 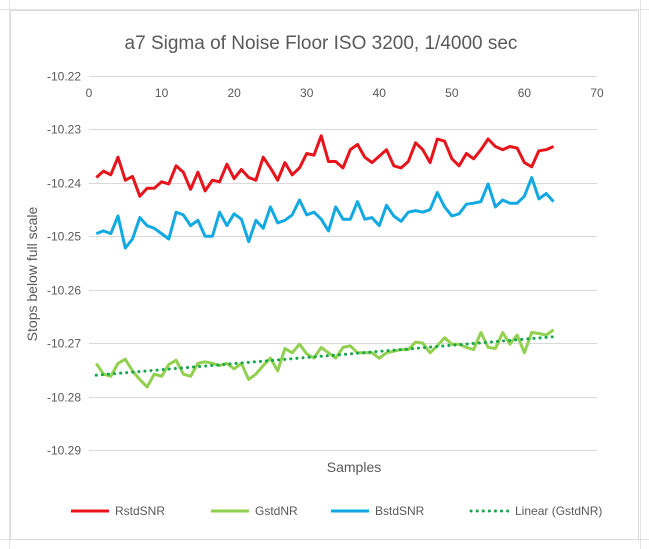 What do you see at coordinates (64, 237) in the screenshot?
I see `y-tick-label: -10.25` at bounding box center [64, 237].